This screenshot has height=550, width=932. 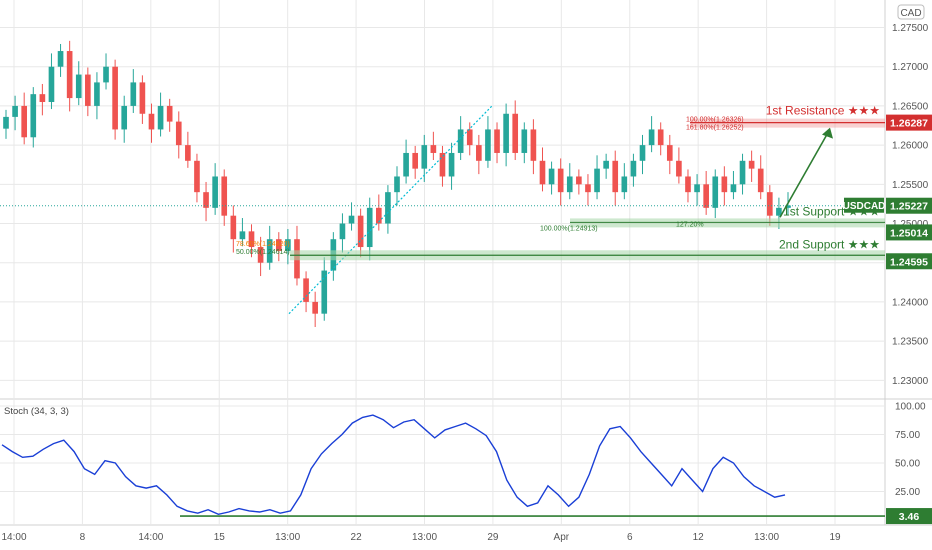 I want to click on fib-label: 161.80%(1.26252), so click(x=715, y=127).